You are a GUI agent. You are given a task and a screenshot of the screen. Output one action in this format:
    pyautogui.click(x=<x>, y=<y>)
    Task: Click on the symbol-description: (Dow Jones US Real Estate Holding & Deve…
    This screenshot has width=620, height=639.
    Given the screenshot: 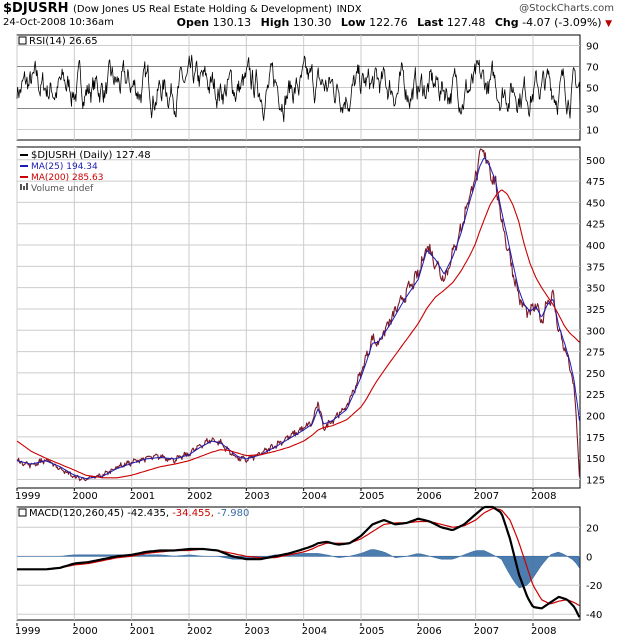 What is the action you would take?
    pyautogui.click(x=203, y=9)
    